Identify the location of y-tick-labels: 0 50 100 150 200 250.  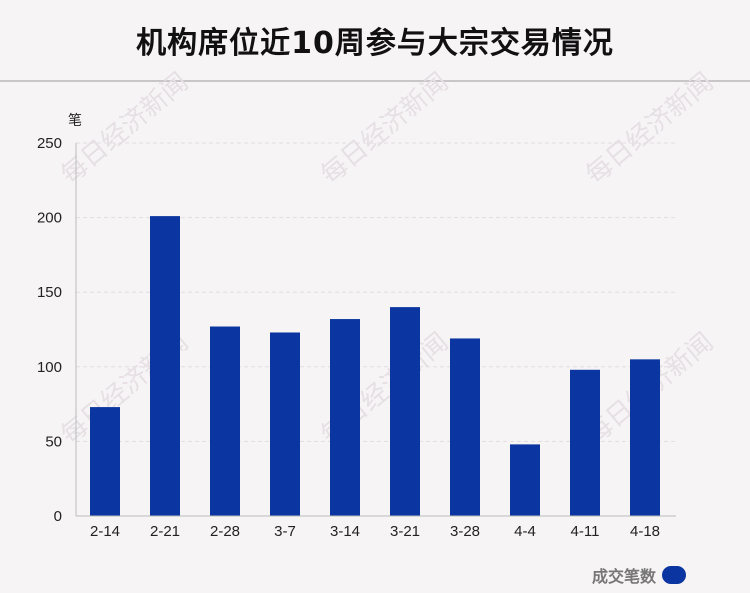
(49, 330).